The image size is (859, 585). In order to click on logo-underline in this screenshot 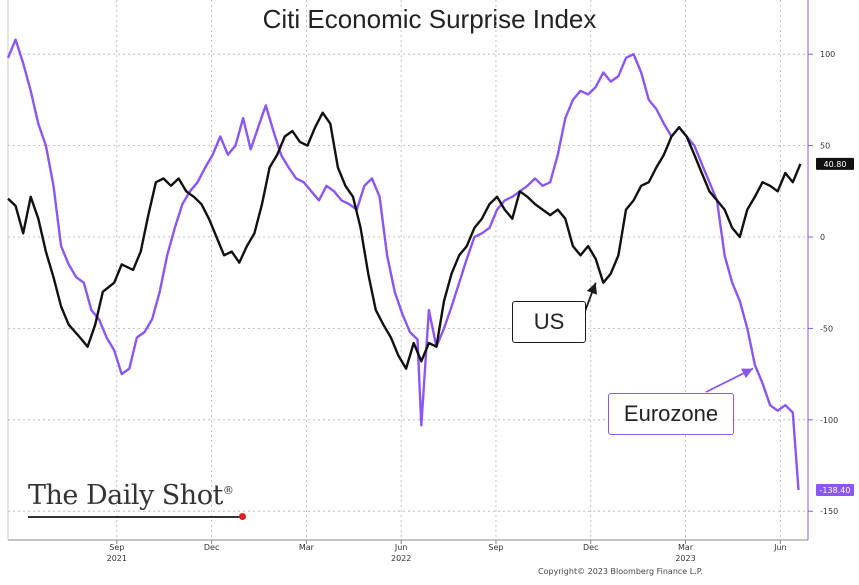, I will do `click(135, 517)`.